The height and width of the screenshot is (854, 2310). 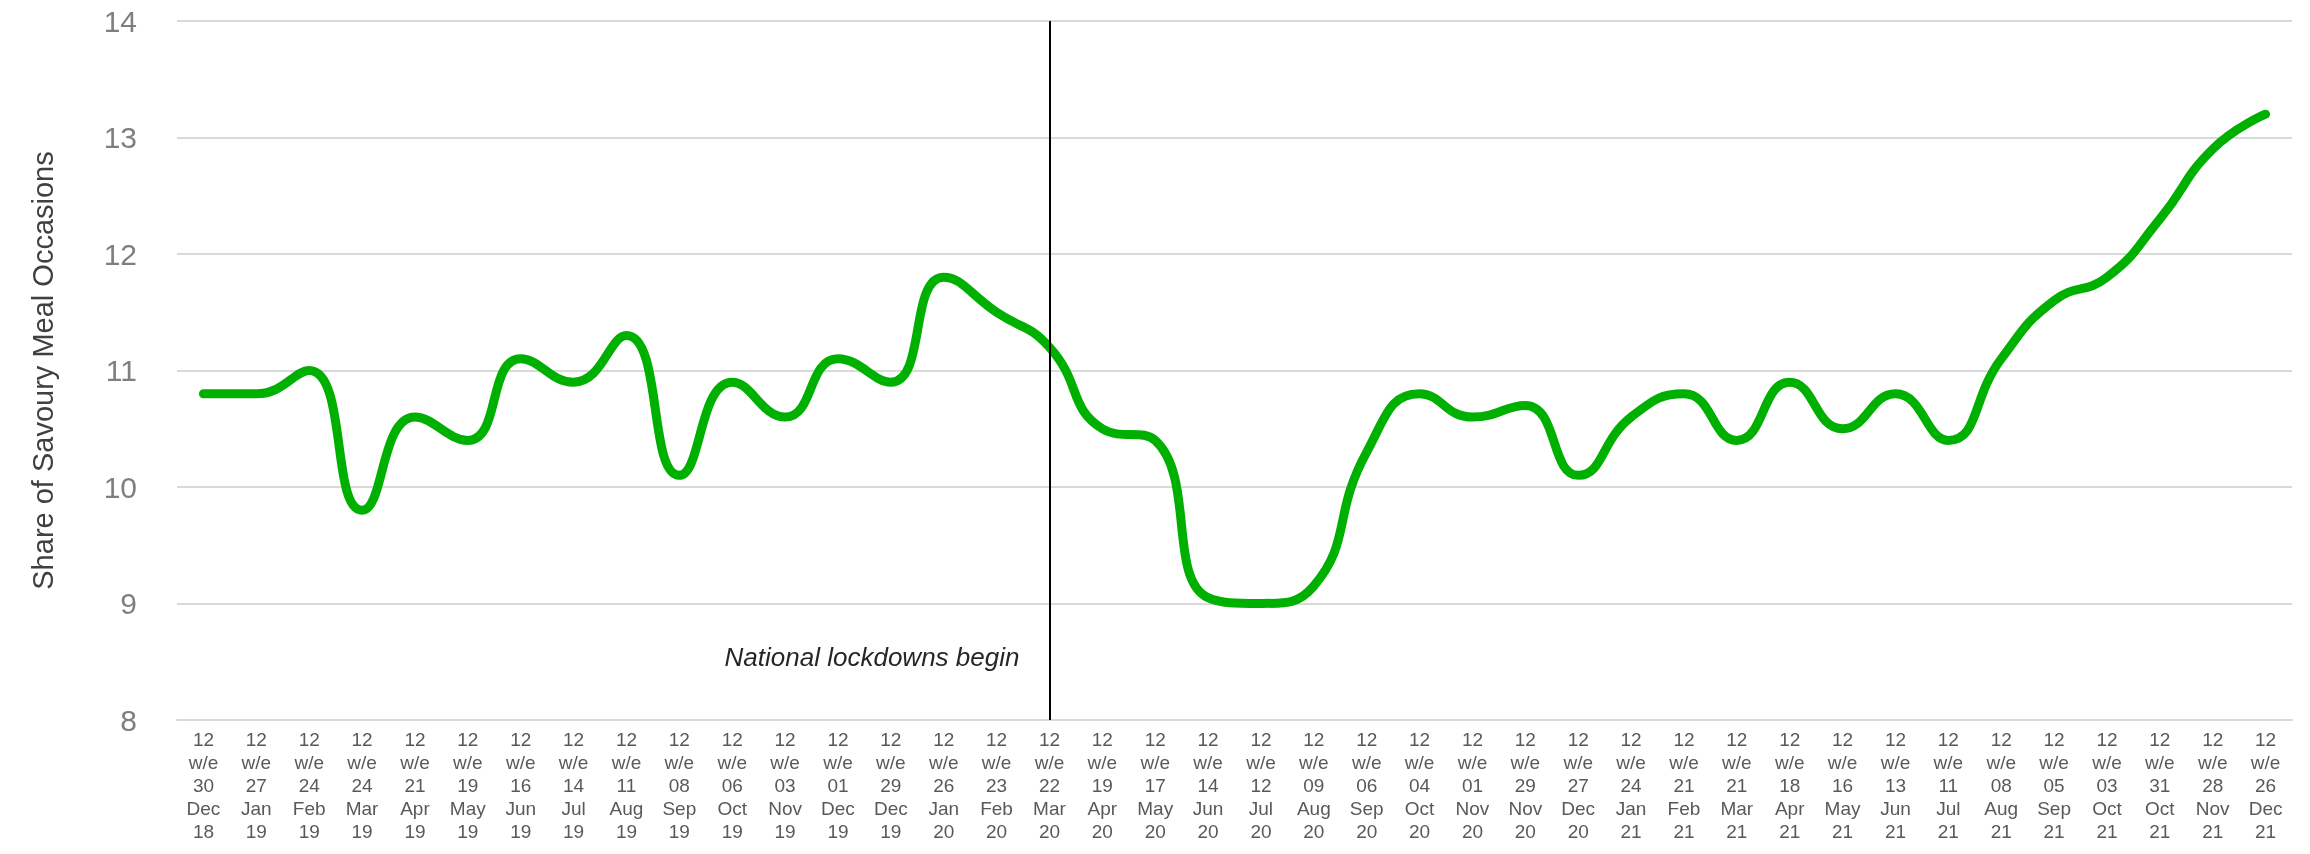 I want to click on x-tick-label: 12 w/e 13 Jun 21, so click(x=1895, y=785).